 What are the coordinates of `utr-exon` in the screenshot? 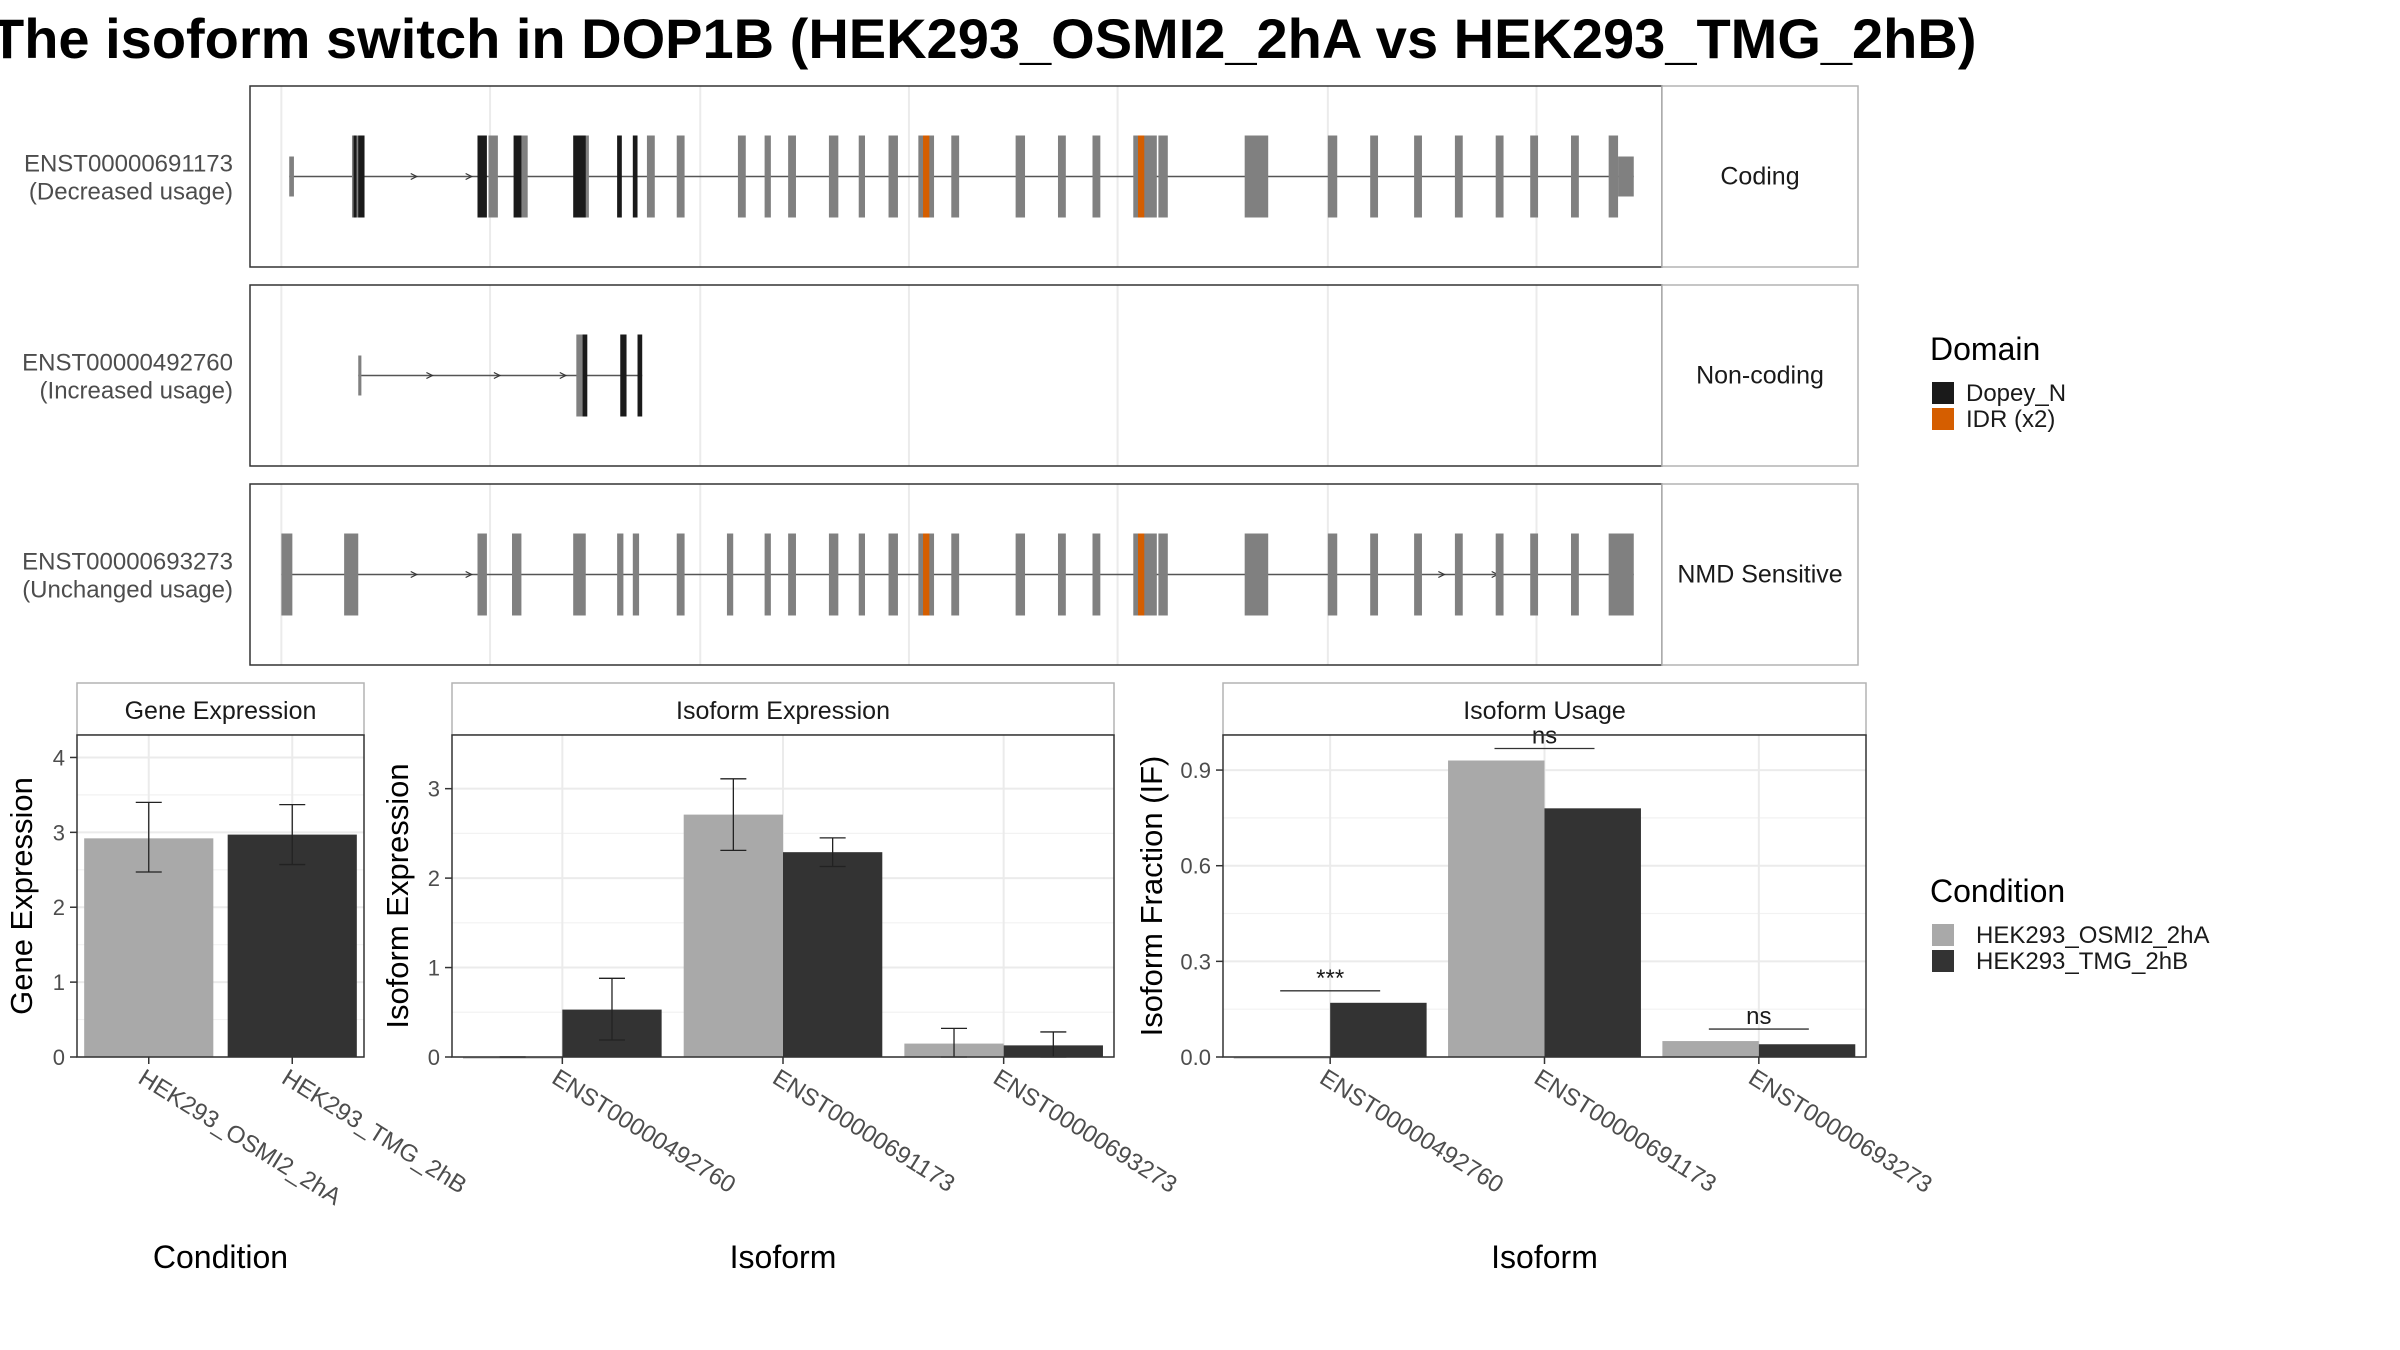 It's located at (1626, 176).